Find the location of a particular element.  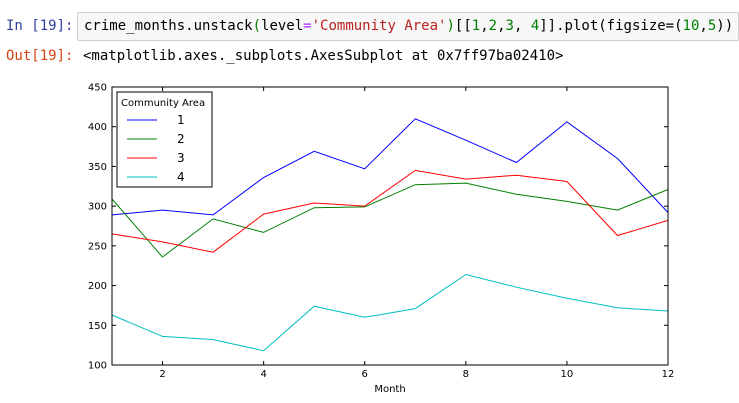

y-tick-label: 200 is located at coordinates (97, 286).